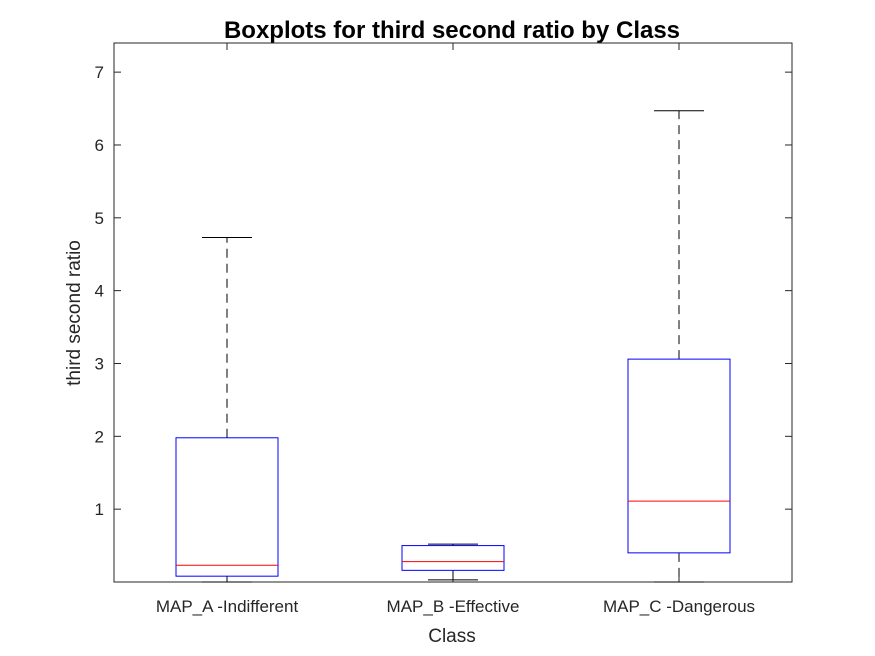 The image size is (875, 656). What do you see at coordinates (99, 363) in the screenshot?
I see `y-tick-label: 3` at bounding box center [99, 363].